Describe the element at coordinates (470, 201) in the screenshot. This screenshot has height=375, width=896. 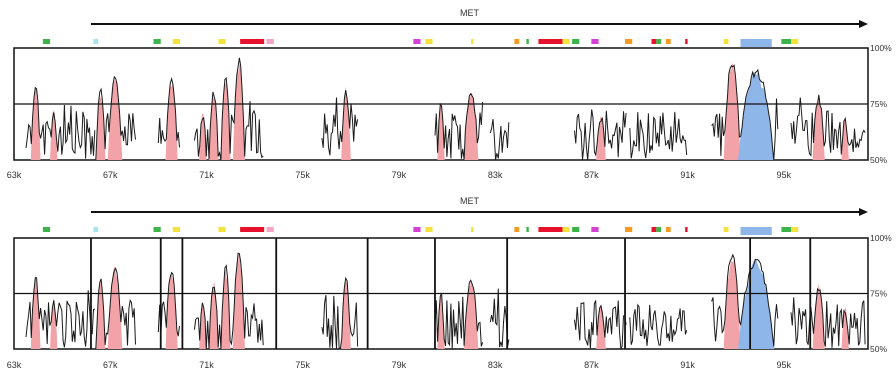
I see `gene-label: MET` at that location.